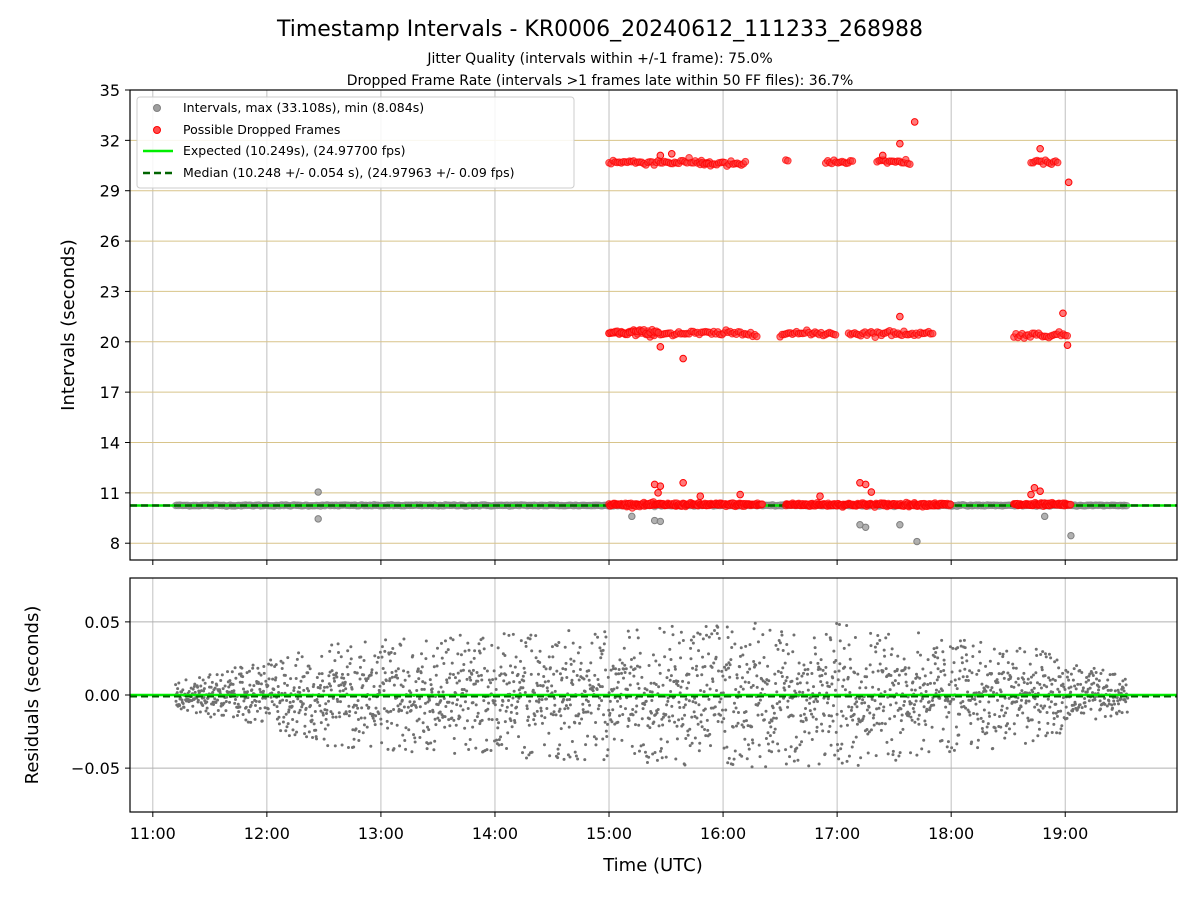 Image resolution: width=1200 pixels, height=900 pixels. Describe the element at coordinates (95, 768) in the screenshot. I see `bottom-y-tick-label: −0.05` at that location.